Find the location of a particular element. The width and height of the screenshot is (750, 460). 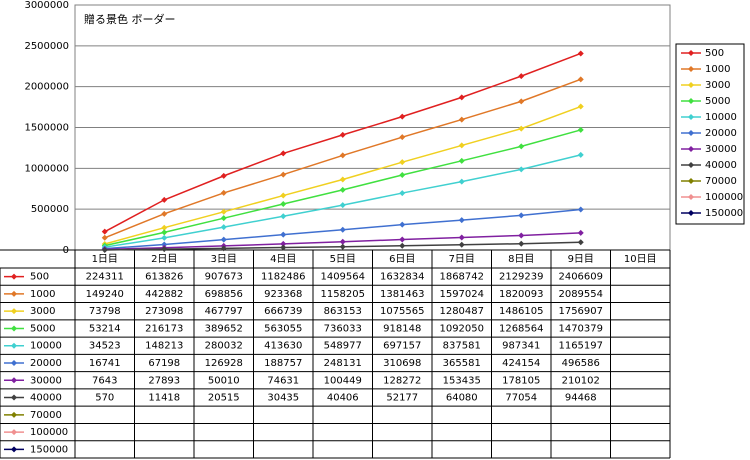

table-row-label: 40000 is located at coordinates (46, 398).